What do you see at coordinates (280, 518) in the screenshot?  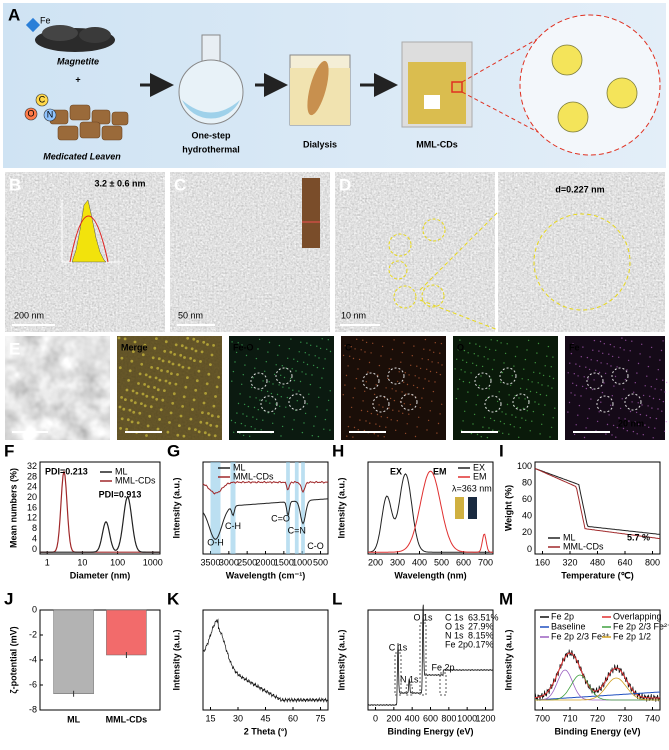 I see `label: C=O` at bounding box center [280, 518].